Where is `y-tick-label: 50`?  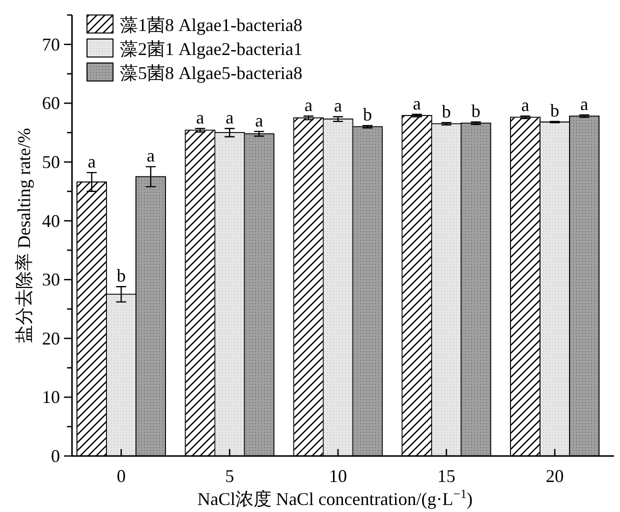 y-tick-label: 50 is located at coordinates (51, 162).